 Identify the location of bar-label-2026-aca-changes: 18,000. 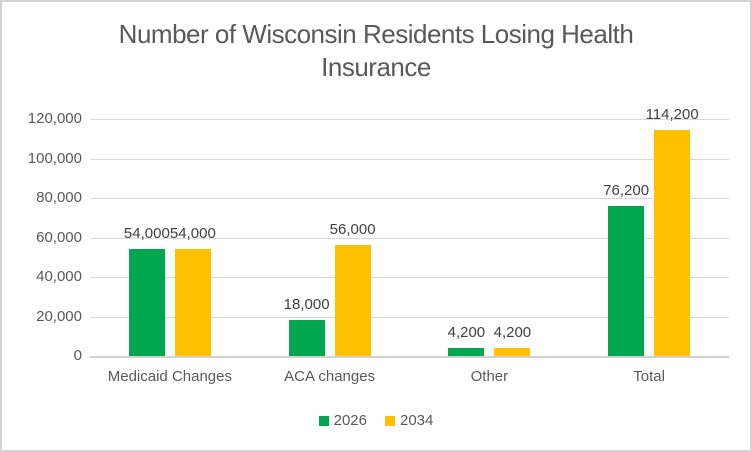
(306, 305).